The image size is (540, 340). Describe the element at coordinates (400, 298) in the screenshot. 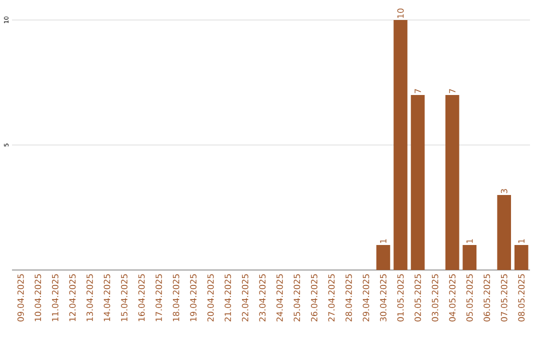

I see `x-tick-label: 01.05.2025` at that location.